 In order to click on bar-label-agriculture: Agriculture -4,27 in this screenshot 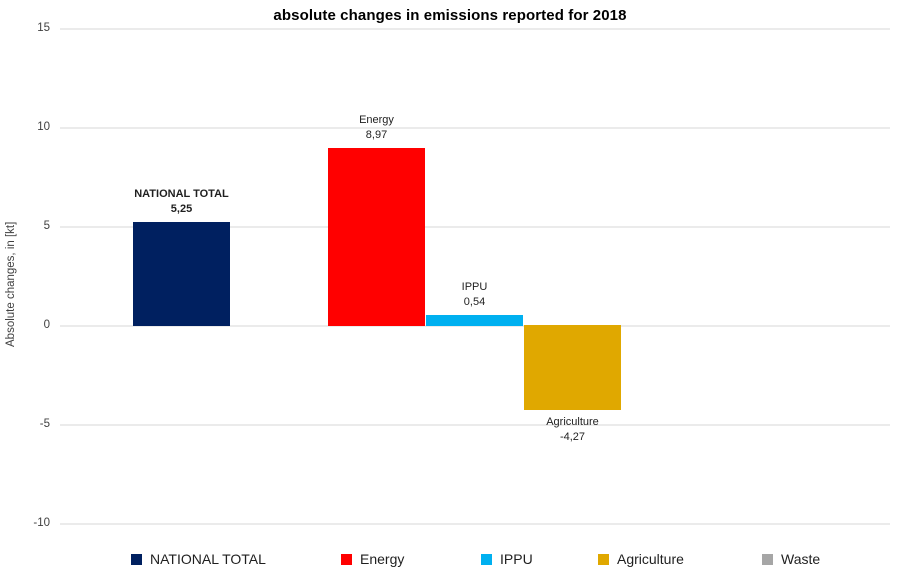, I will do `click(573, 430)`.